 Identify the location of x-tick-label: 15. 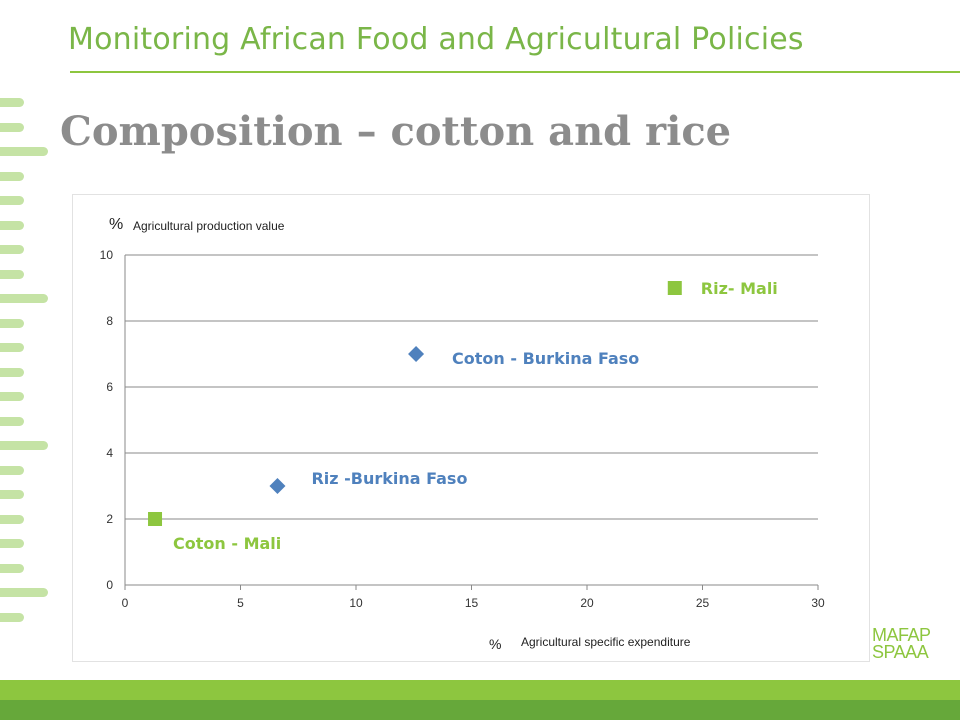
(472, 603).